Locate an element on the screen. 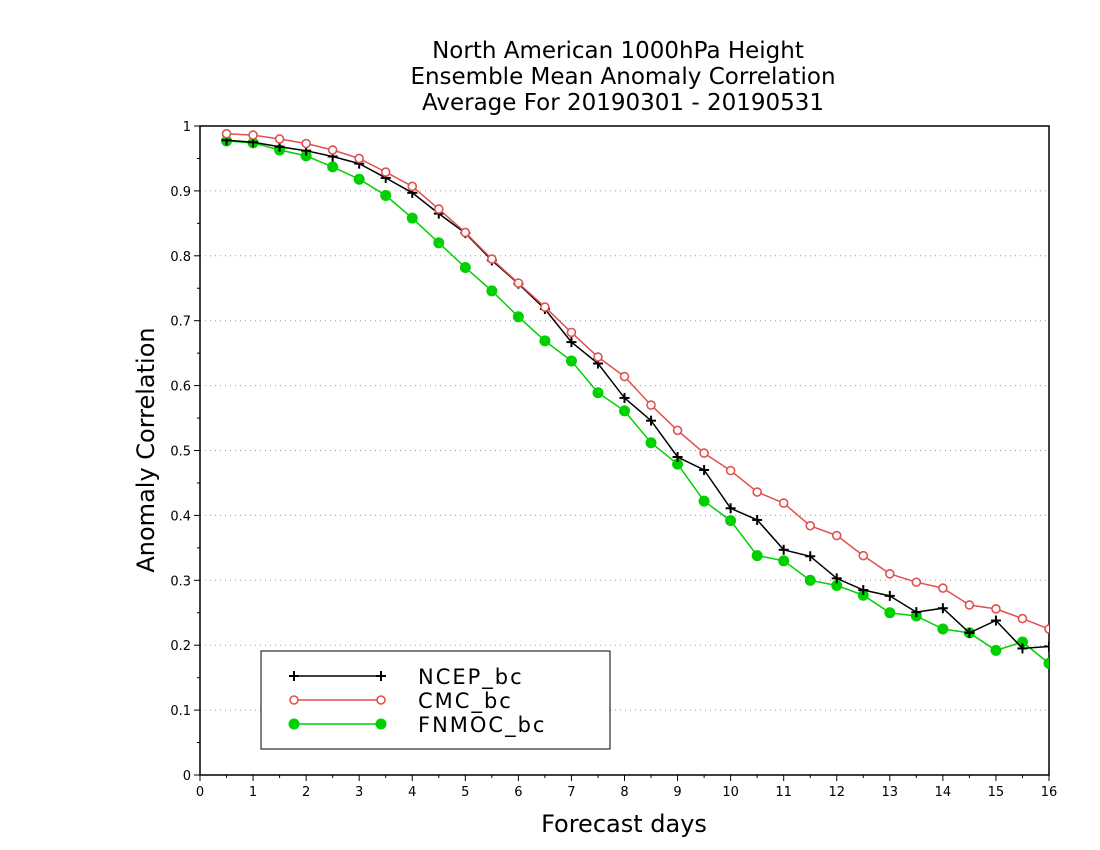 This screenshot has height=850, width=1100. x-tick-label: 10 is located at coordinates (730, 792).